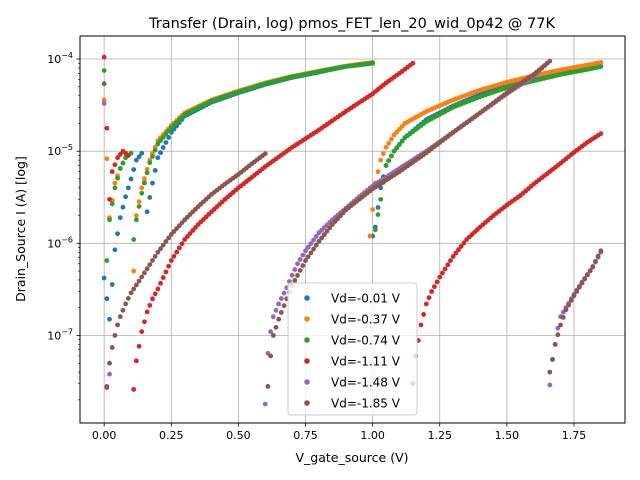  I want to click on y-tick-mantissa: 10, so click(54, 243).